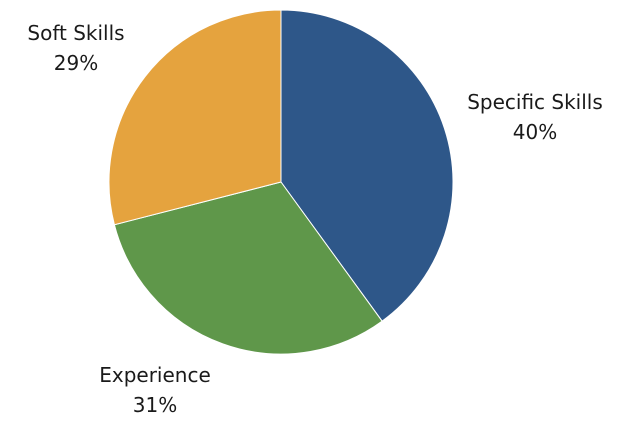 This screenshot has height=424, width=620. What do you see at coordinates (155, 375) in the screenshot?
I see `slice-name-experience: Experience` at bounding box center [155, 375].